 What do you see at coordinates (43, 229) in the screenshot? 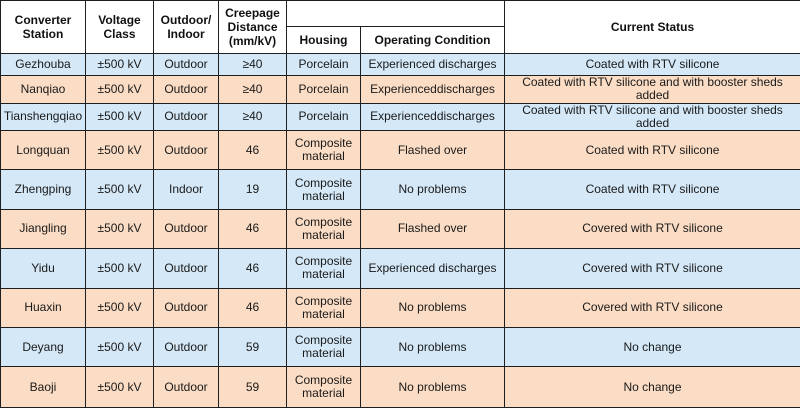
I see `cell-station: Jiangling` at bounding box center [43, 229].